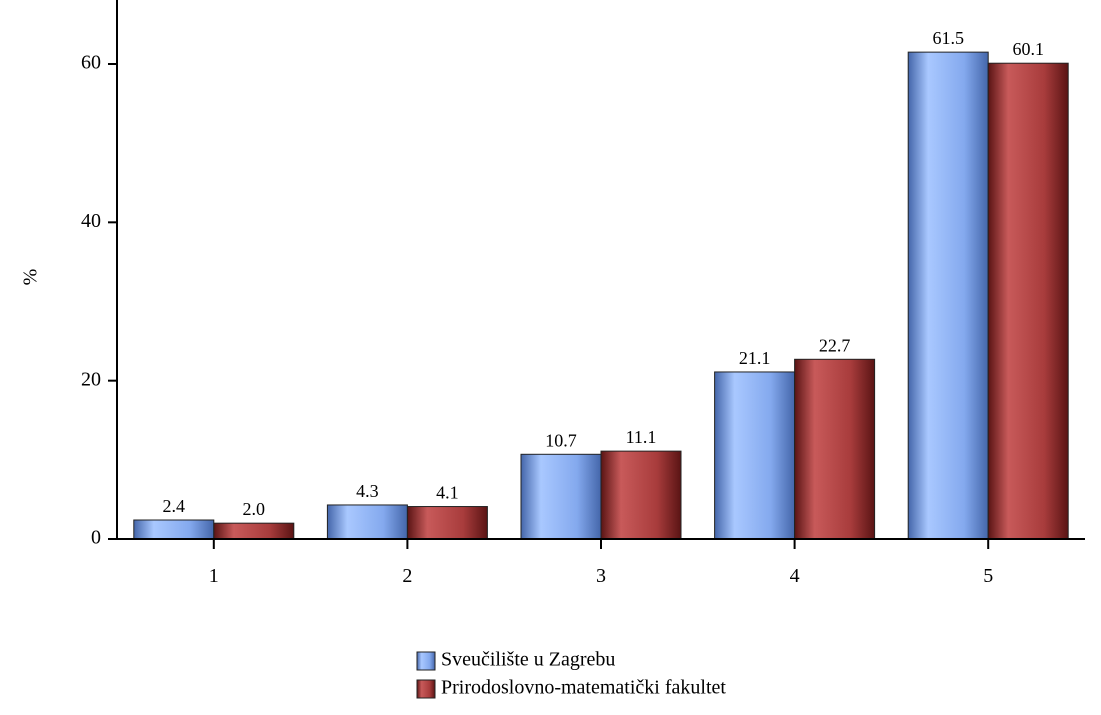 Image resolution: width=1101 pixels, height=715 pixels. What do you see at coordinates (641, 437) in the screenshot?
I see `data-label: 11.1` at bounding box center [641, 437].